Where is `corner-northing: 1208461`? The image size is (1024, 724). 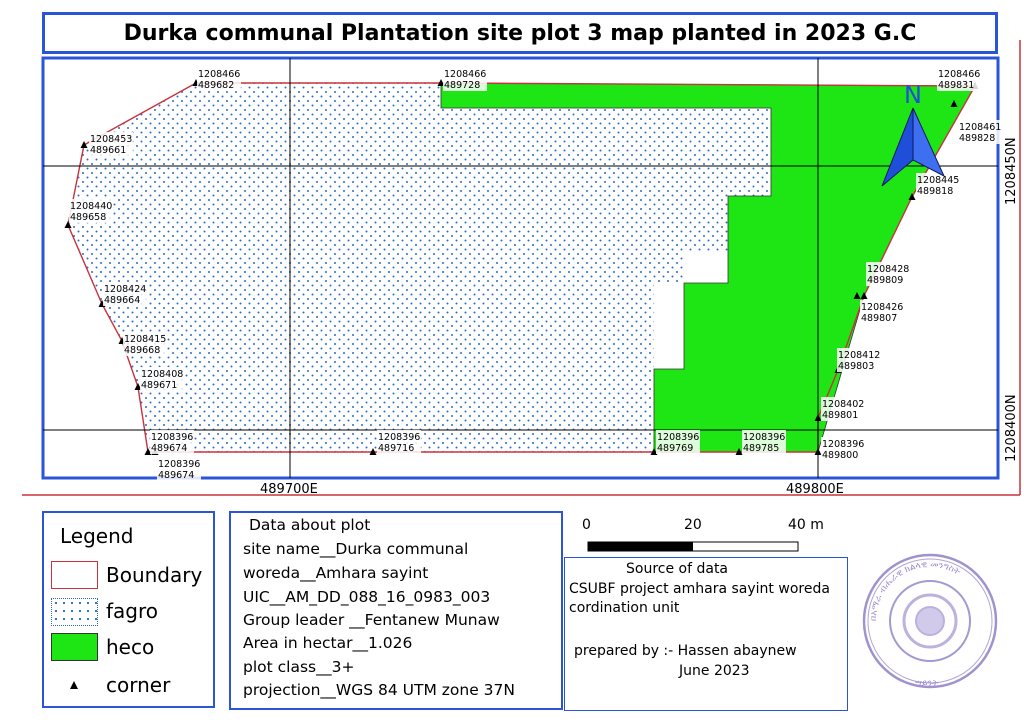
corner-northing: 1208461 is located at coordinates (980, 127).